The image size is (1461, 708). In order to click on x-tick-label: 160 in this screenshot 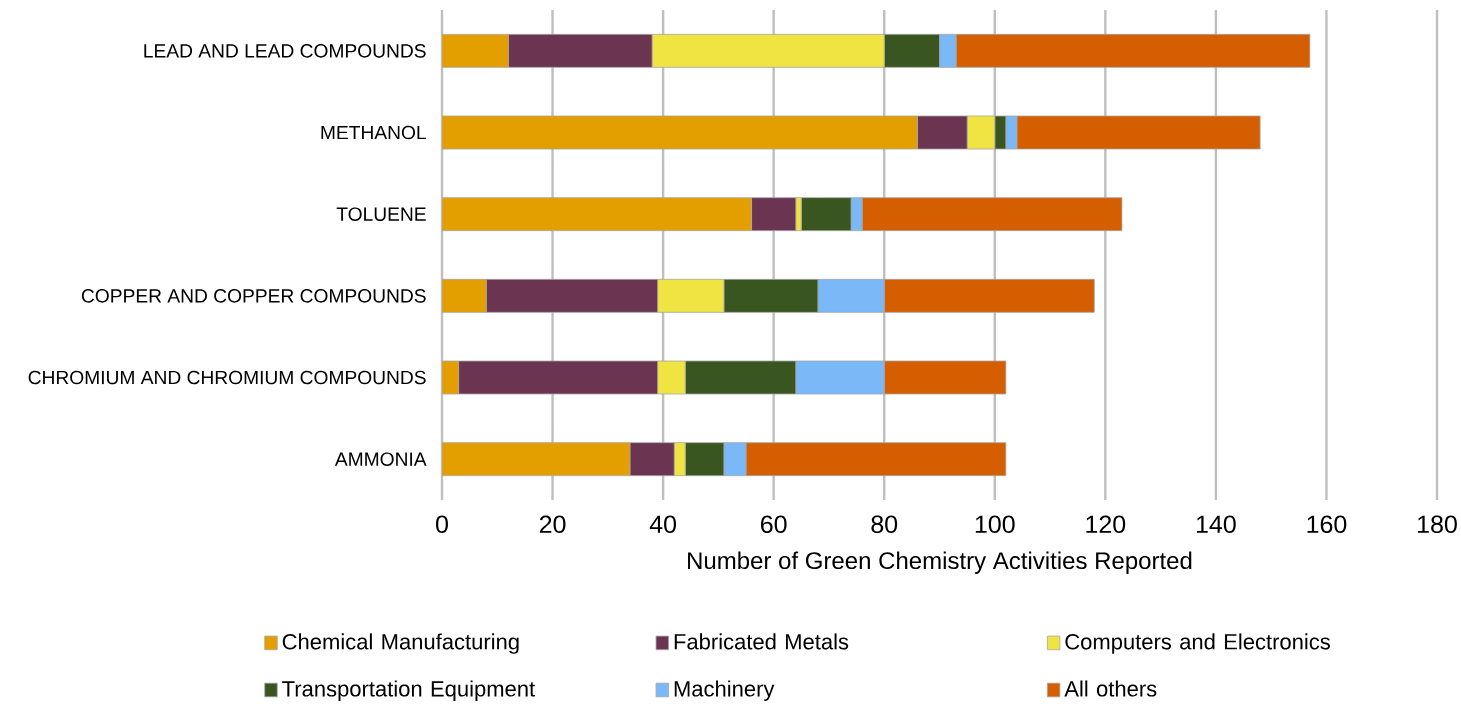, I will do `click(1327, 524)`.